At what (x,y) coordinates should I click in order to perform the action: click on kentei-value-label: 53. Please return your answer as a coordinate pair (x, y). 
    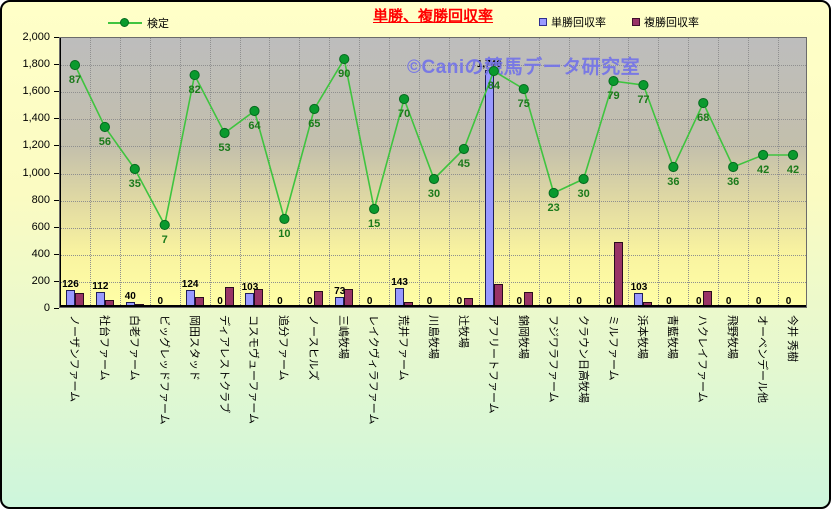
    Looking at the image, I should click on (224, 148).